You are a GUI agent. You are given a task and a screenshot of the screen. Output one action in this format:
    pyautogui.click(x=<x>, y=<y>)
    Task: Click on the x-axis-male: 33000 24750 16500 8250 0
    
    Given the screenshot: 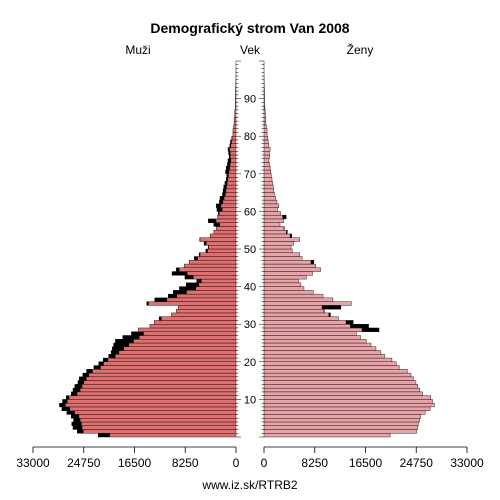 What is the action you would take?
    pyautogui.click(x=128, y=458)
    